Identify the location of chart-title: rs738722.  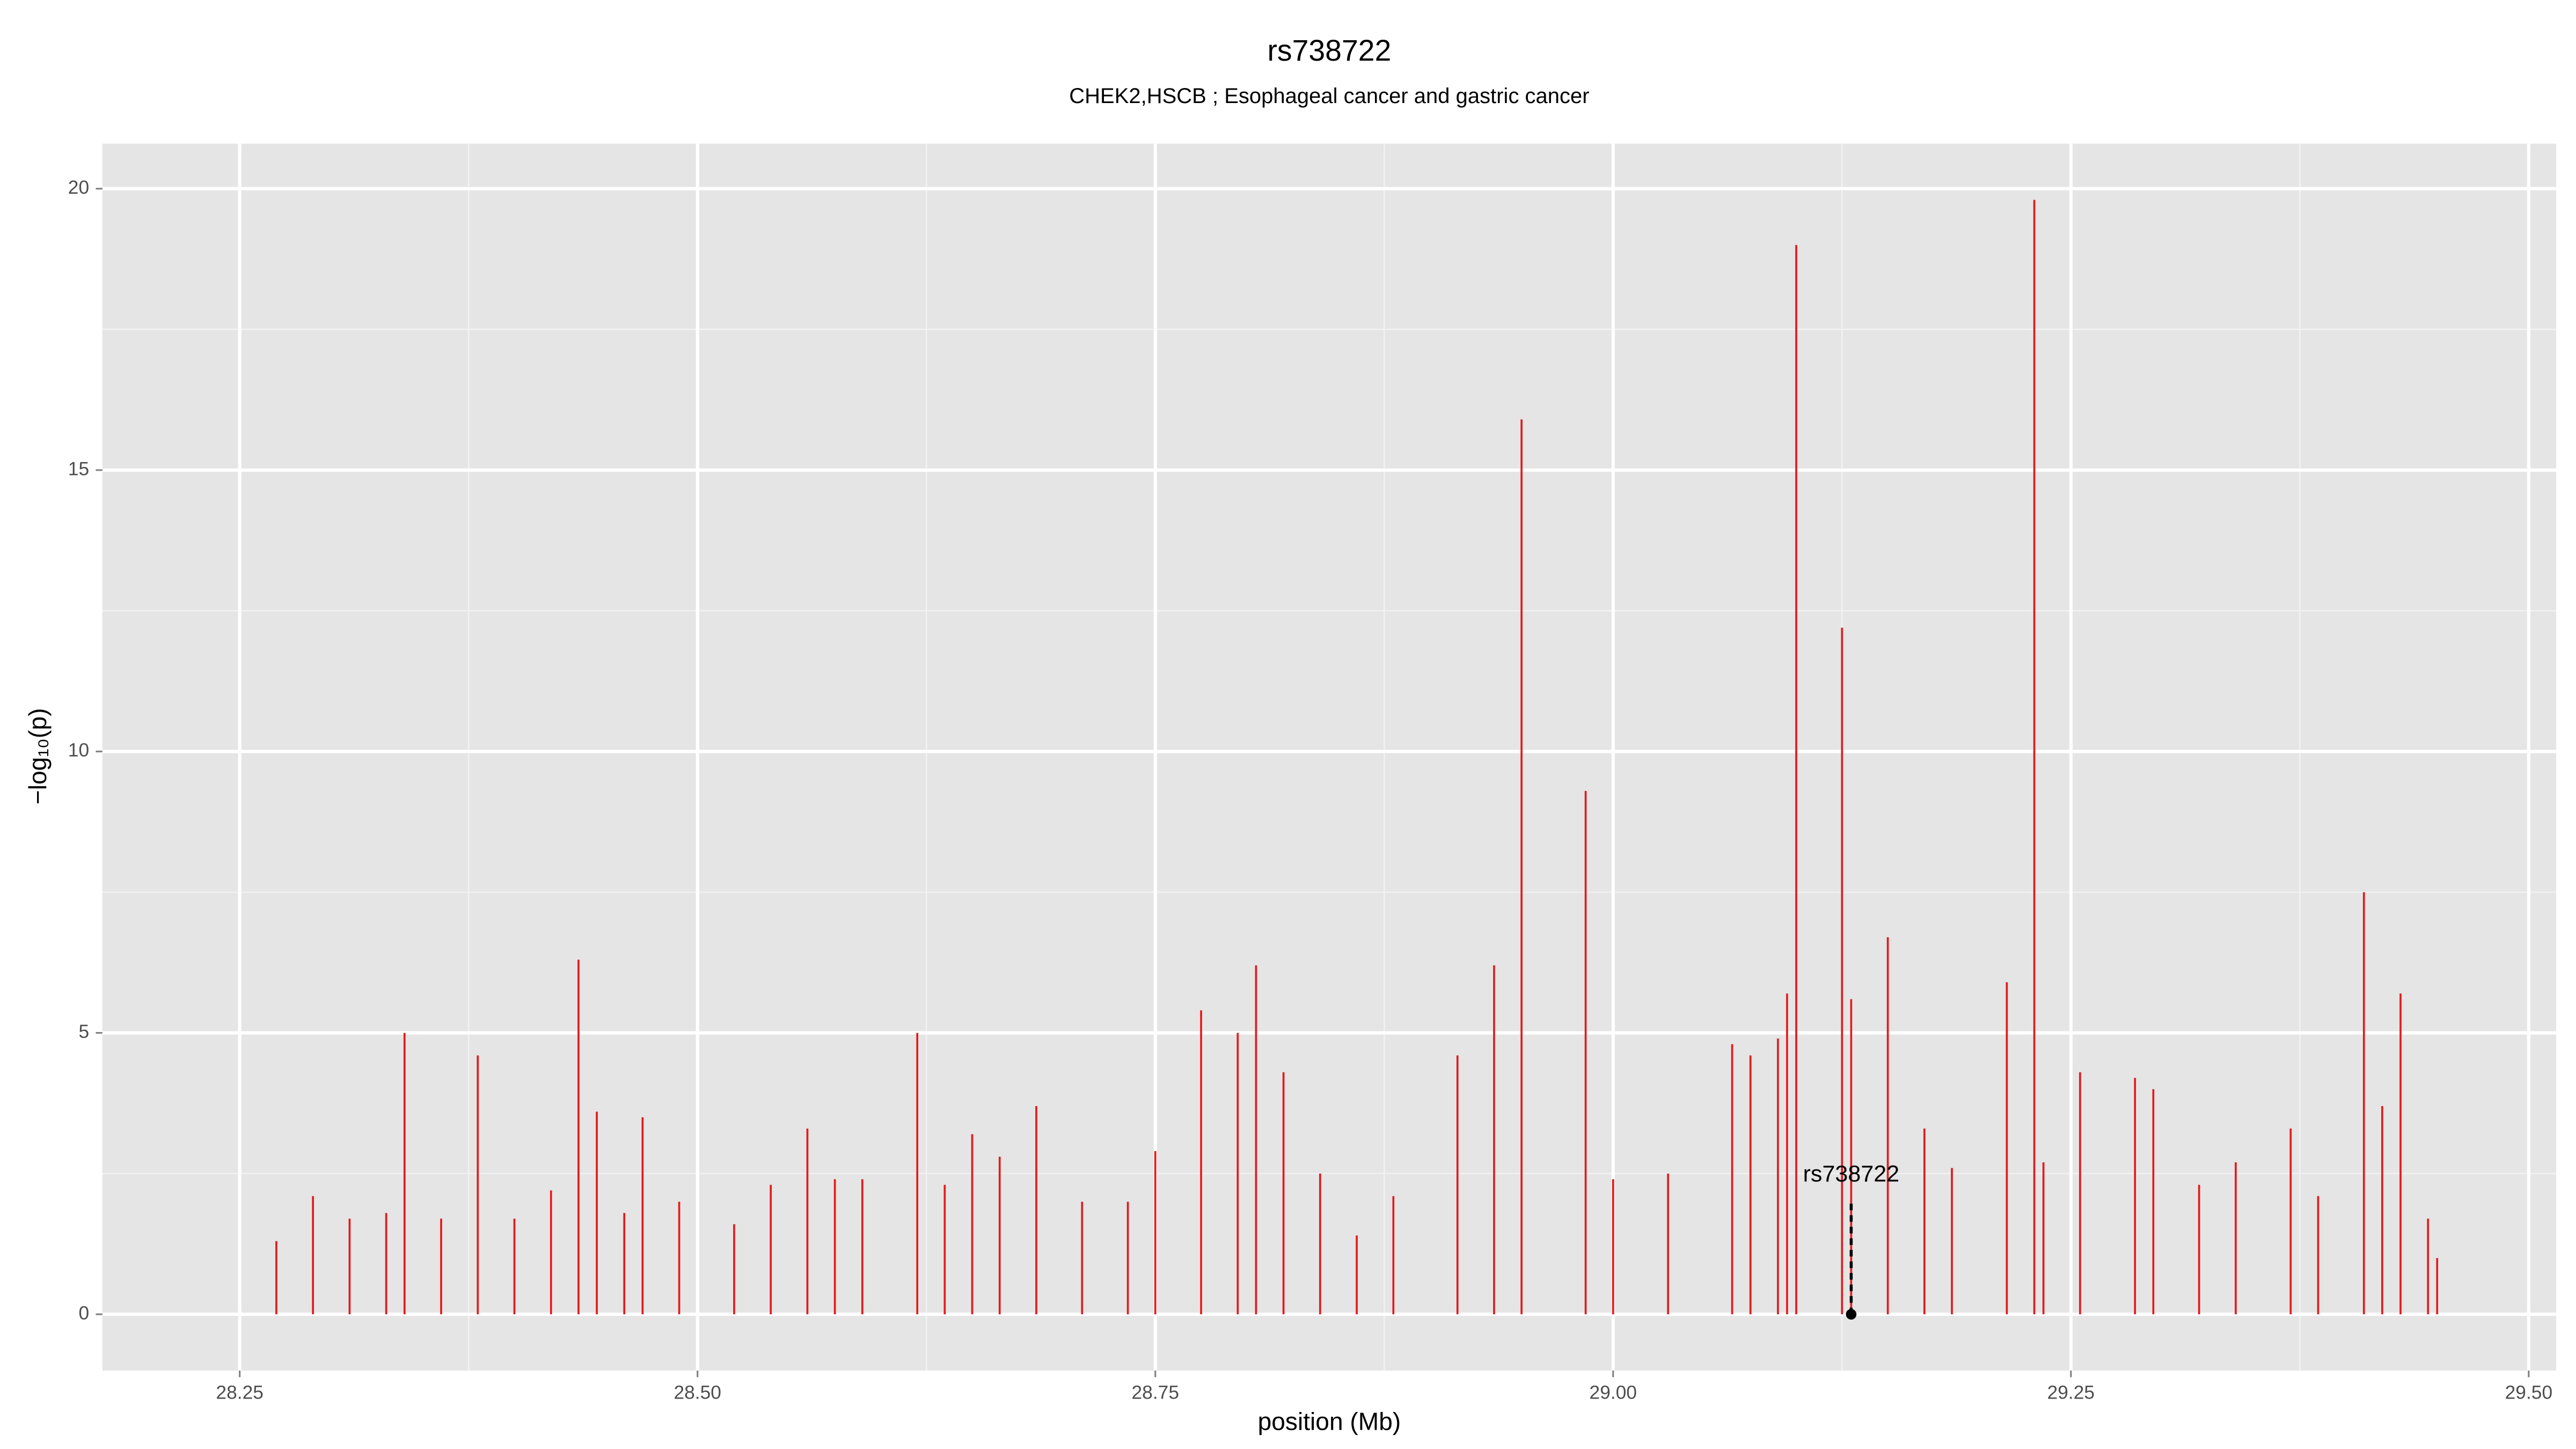
(1329, 50).